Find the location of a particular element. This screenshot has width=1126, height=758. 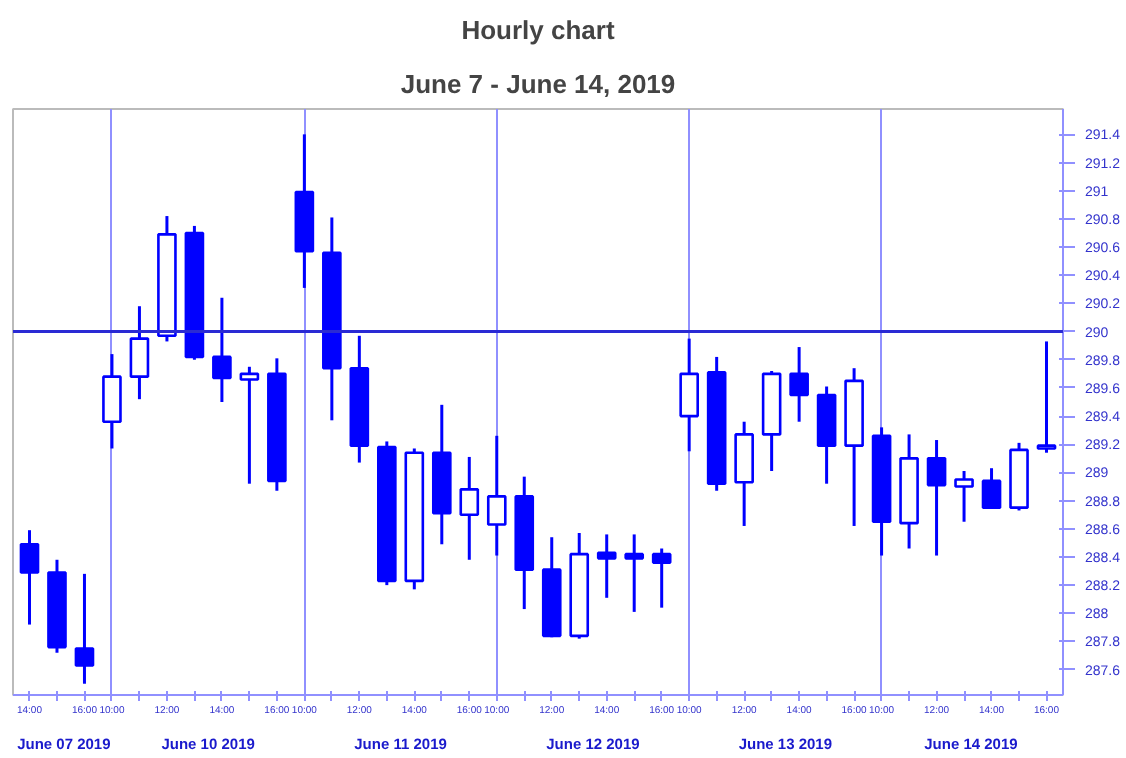

chart-title: Hourly chart is located at coordinates (538, 30).